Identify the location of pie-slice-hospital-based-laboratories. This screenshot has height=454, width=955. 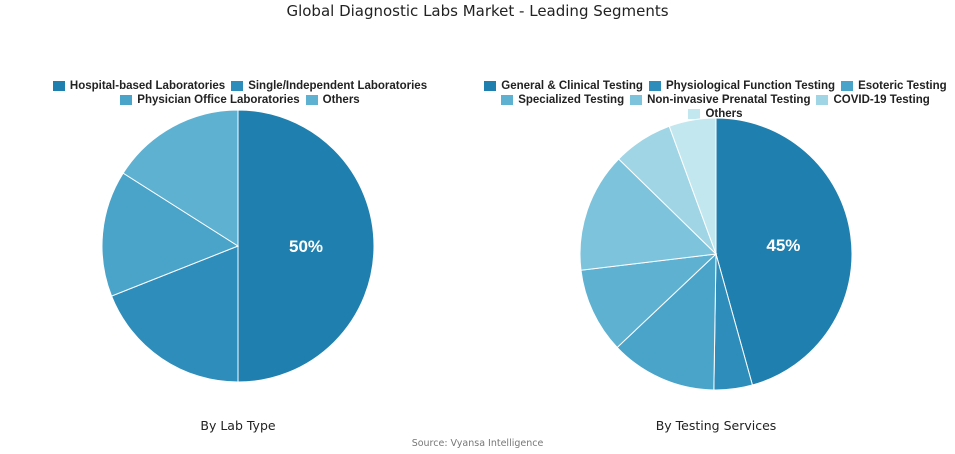
(306, 246).